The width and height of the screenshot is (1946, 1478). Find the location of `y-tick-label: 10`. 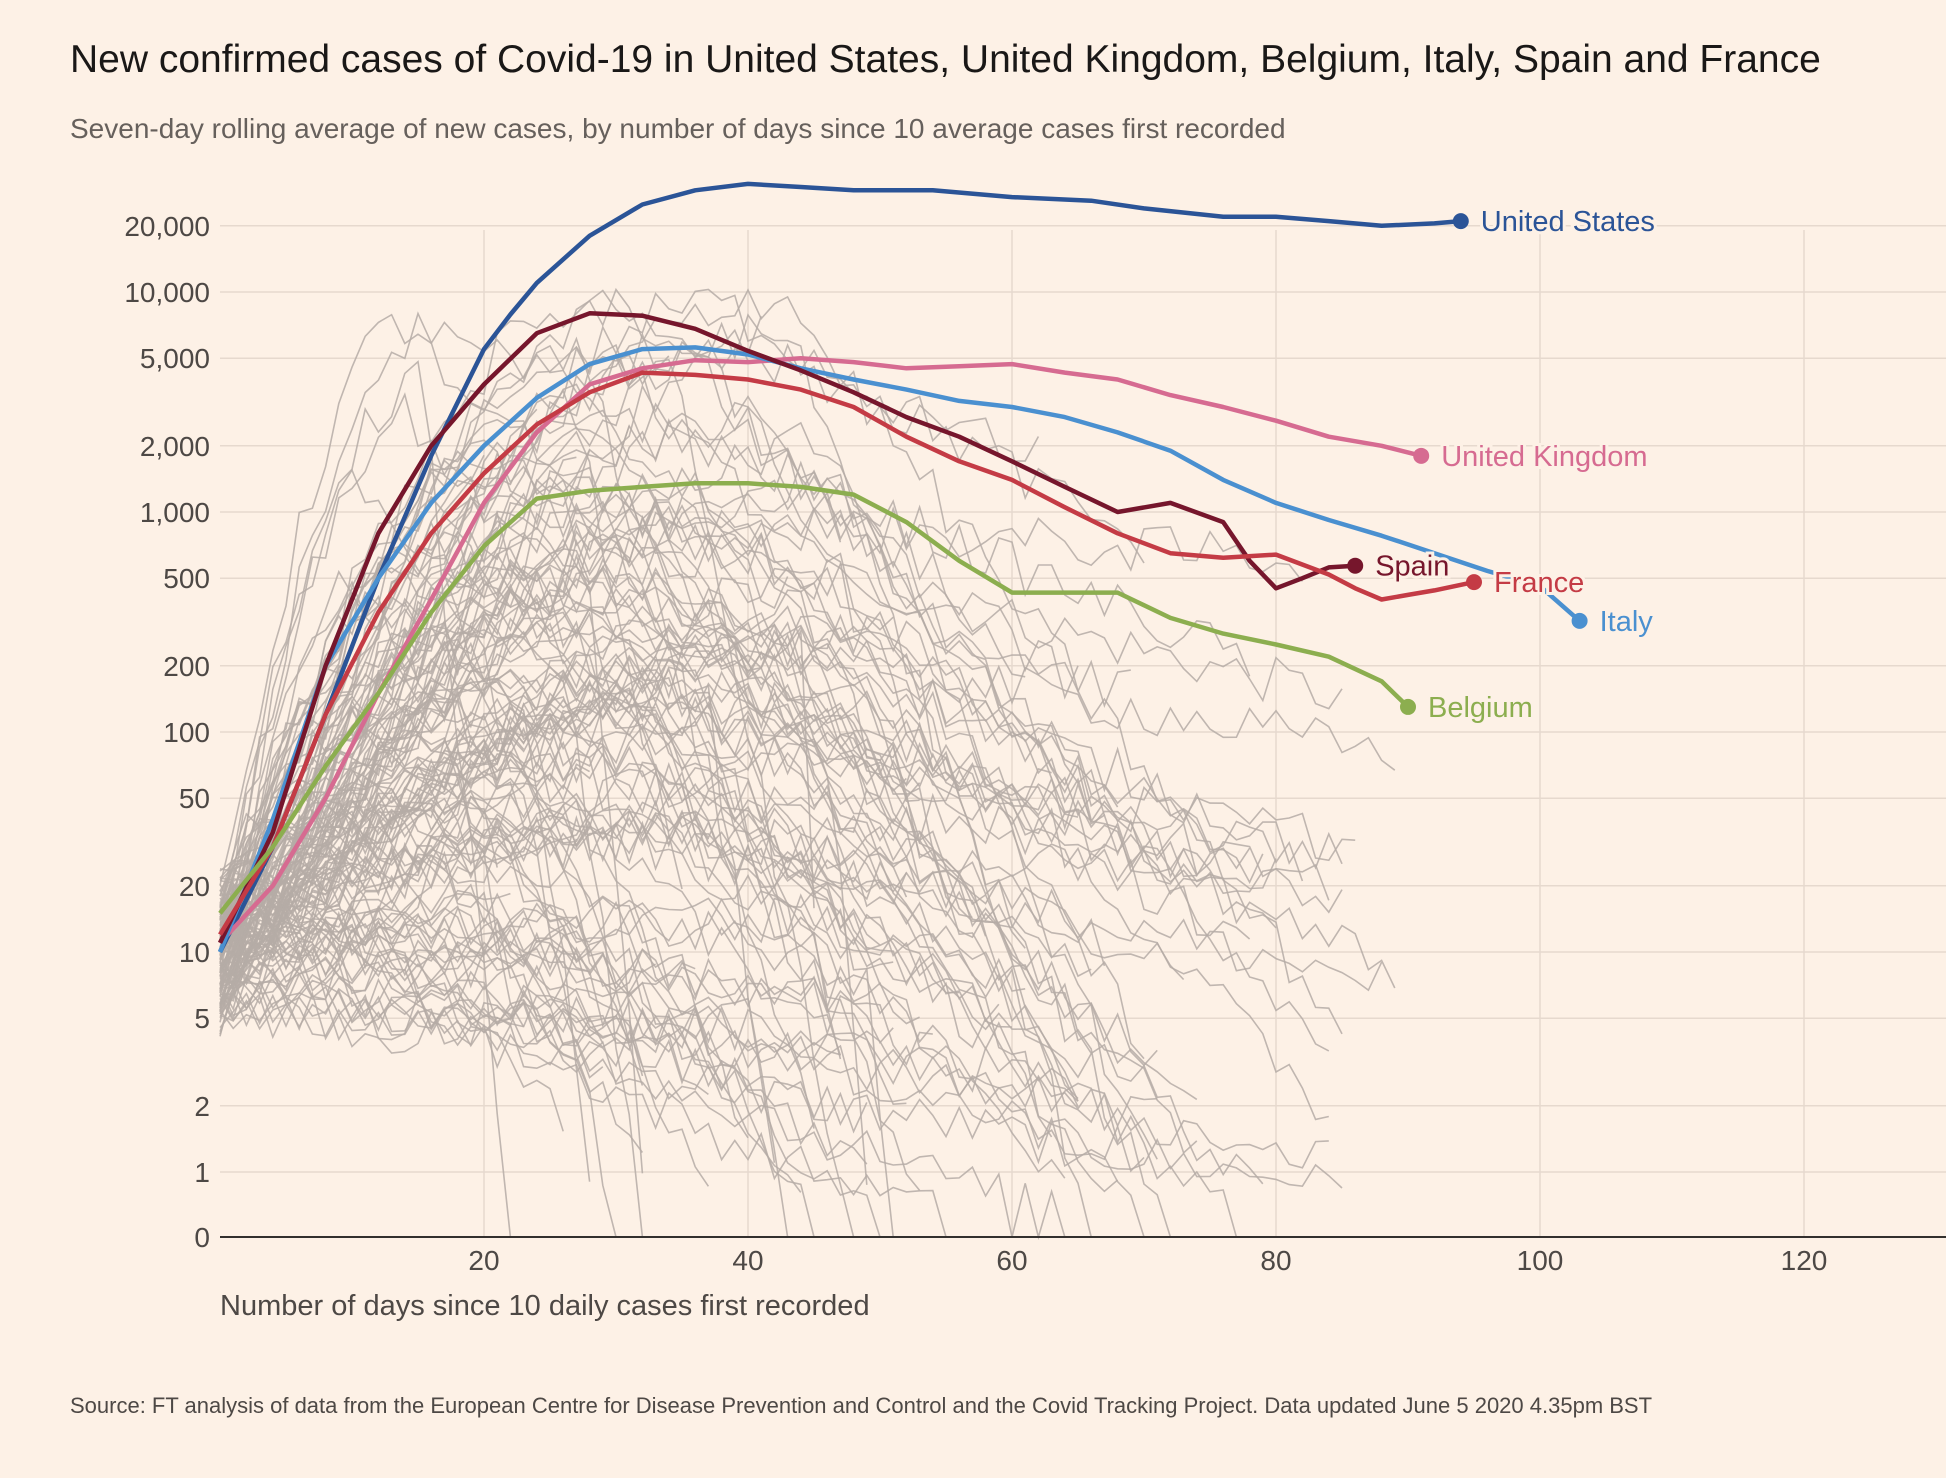

y-tick-label: 10 is located at coordinates (194, 952).